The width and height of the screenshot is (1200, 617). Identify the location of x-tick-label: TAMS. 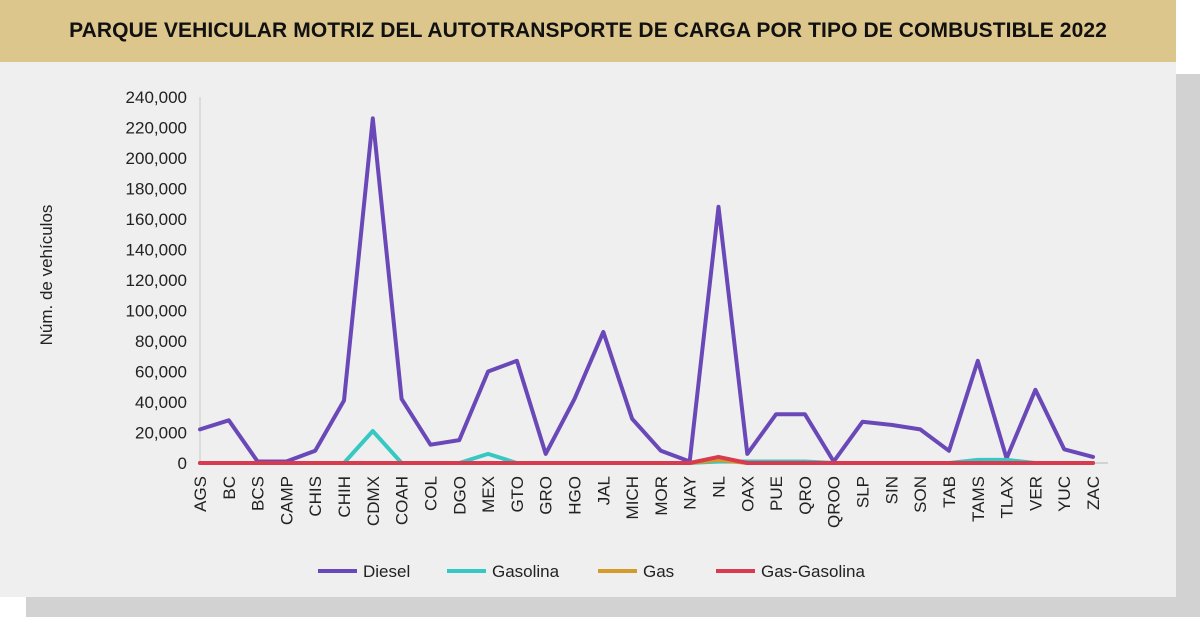
(978, 499).